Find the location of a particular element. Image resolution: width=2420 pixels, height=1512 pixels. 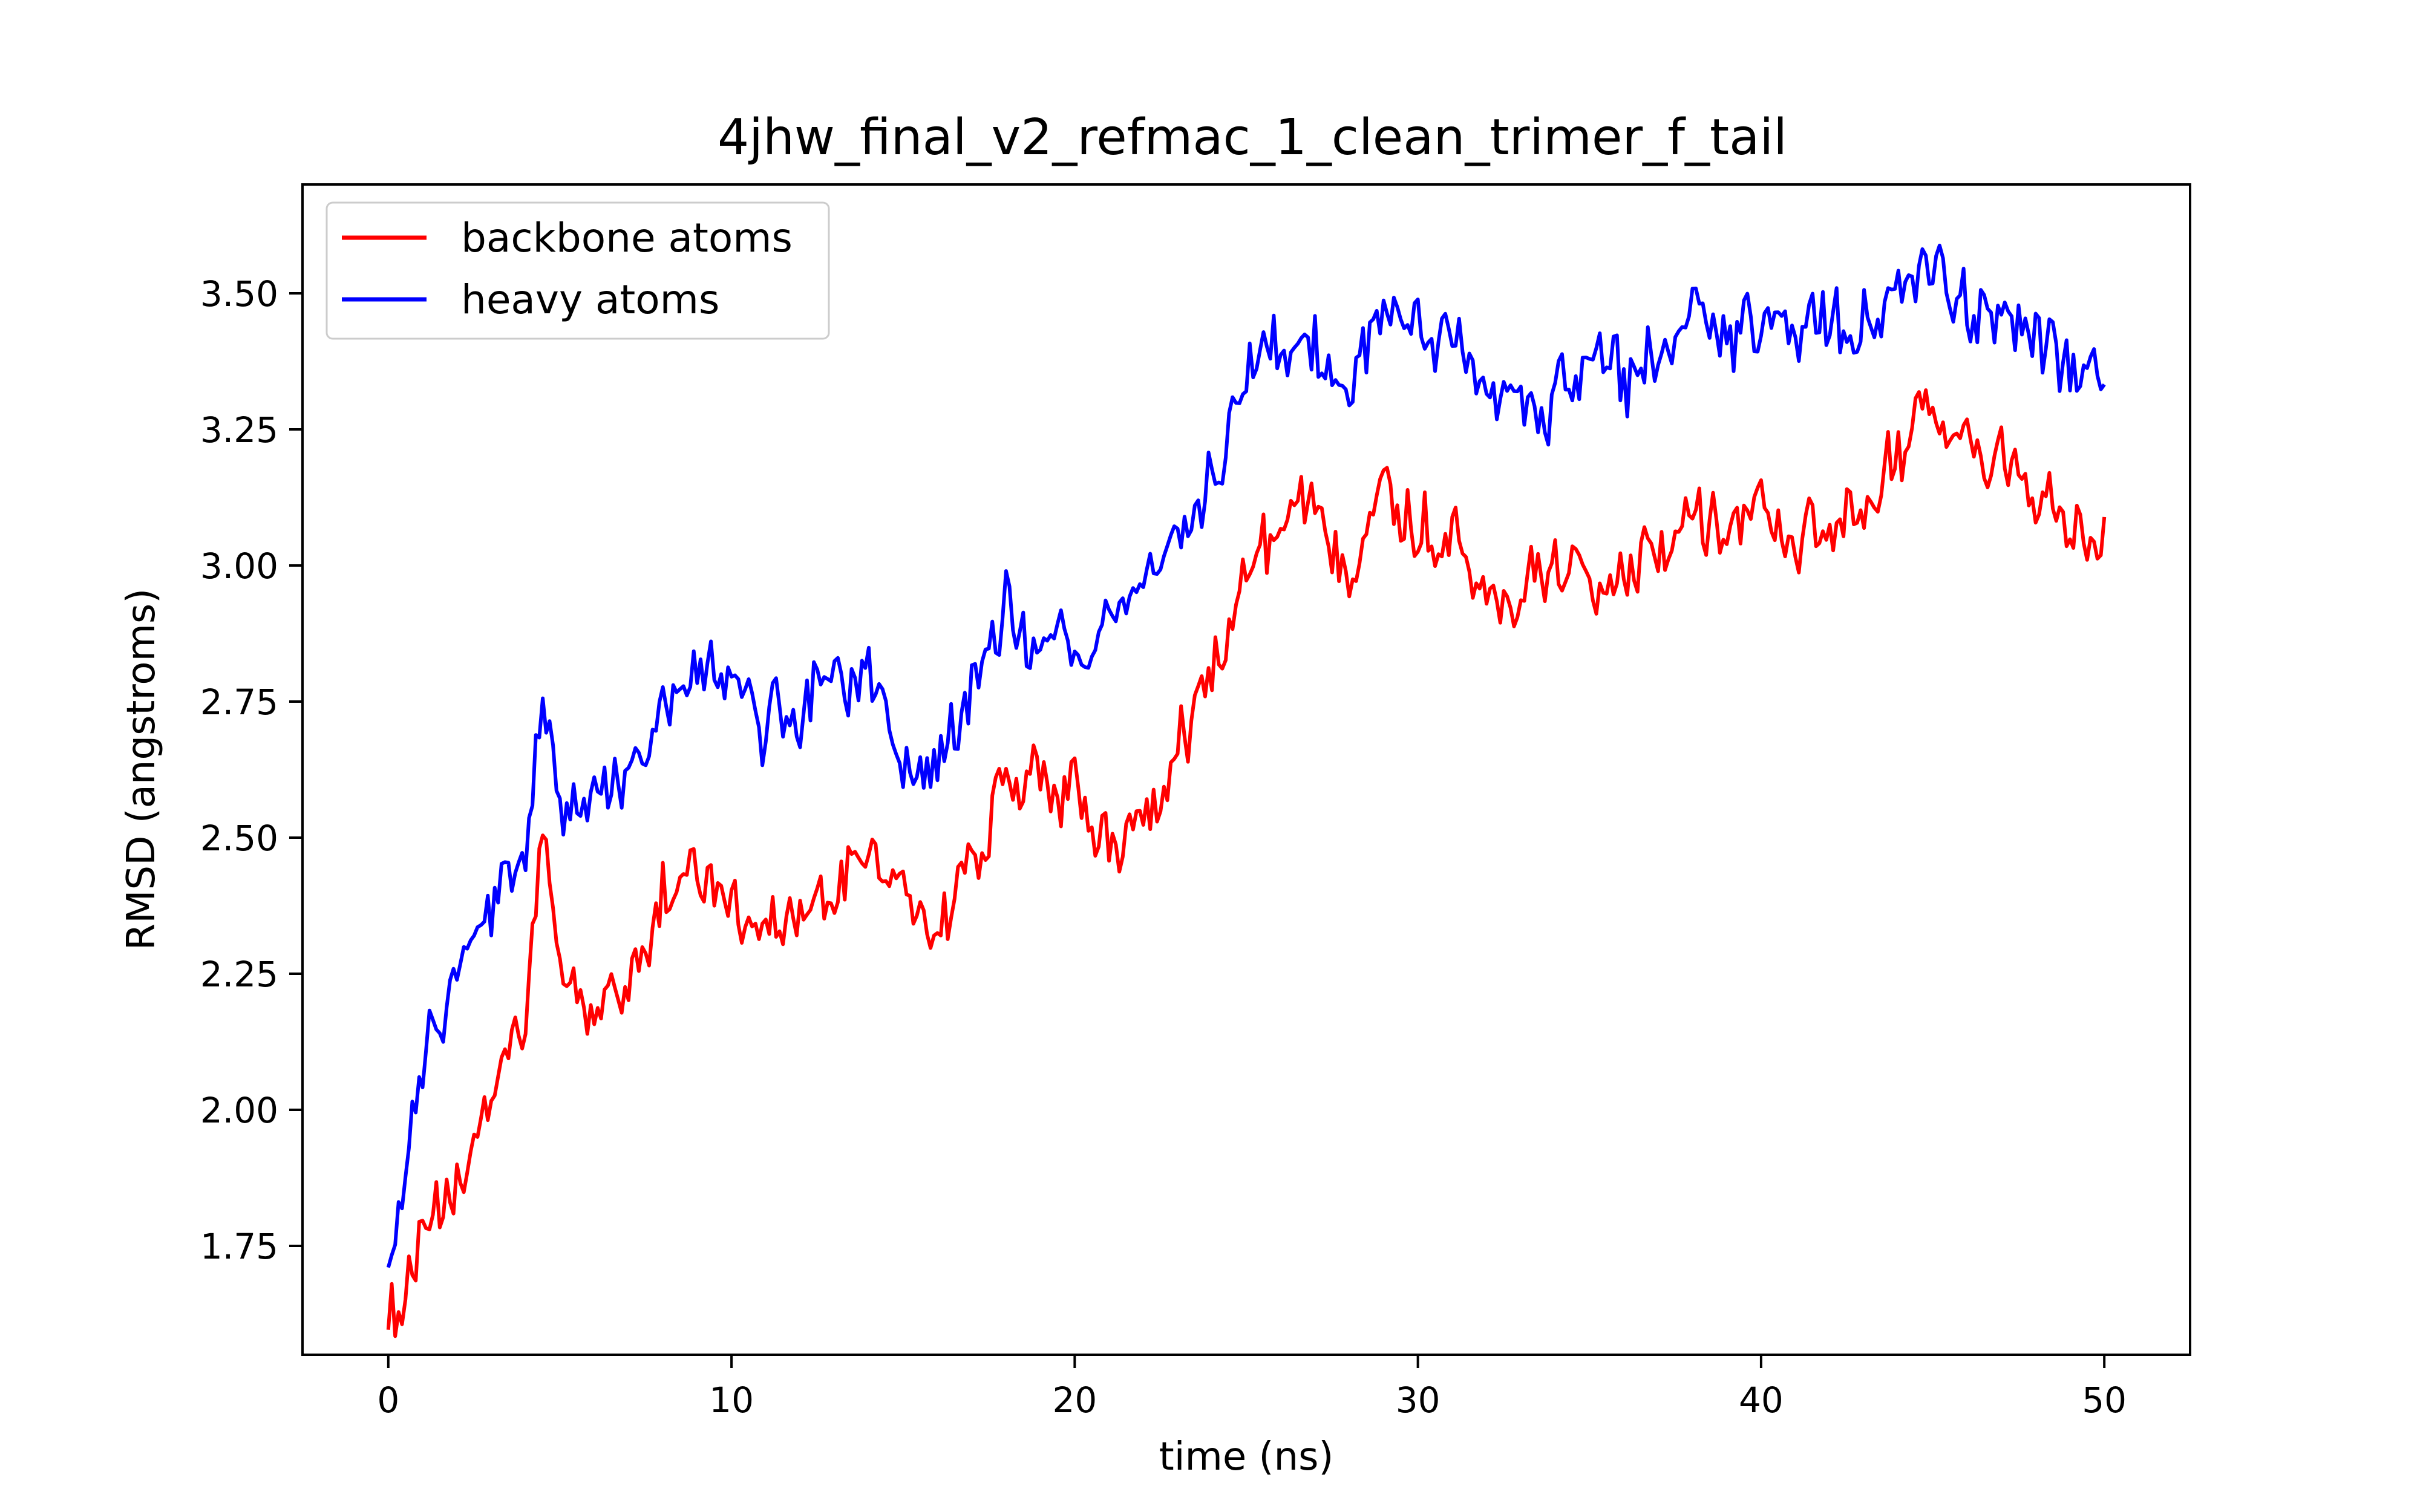

legend-box is located at coordinates (577, 270).